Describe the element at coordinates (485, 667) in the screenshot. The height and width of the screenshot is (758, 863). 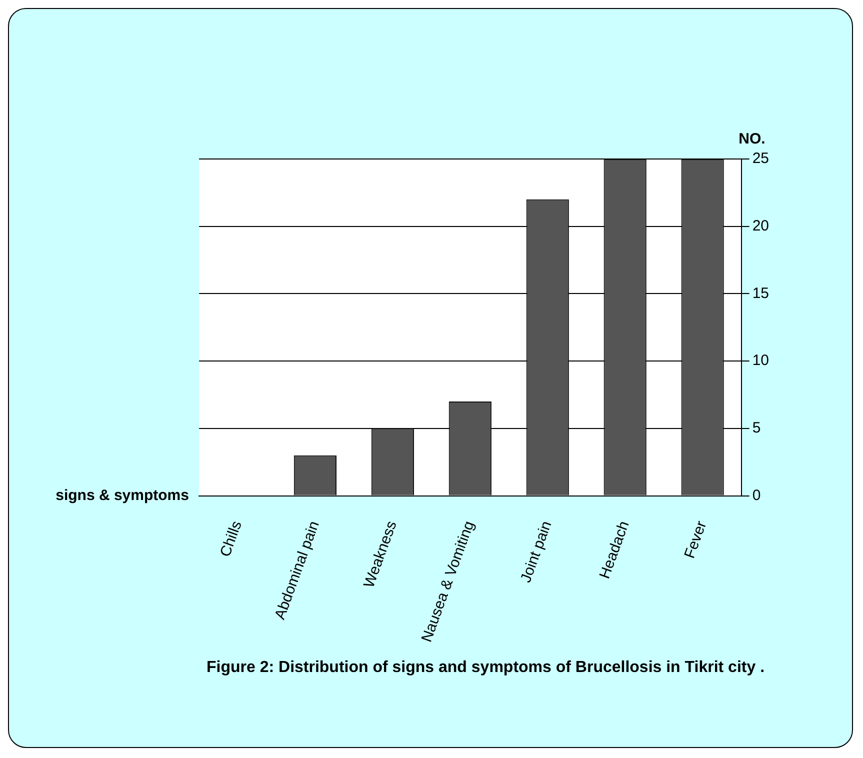
I see `text: Figure 2: Distribution of signs and symptoms of Brucellosis in Tikrit city .` at that location.